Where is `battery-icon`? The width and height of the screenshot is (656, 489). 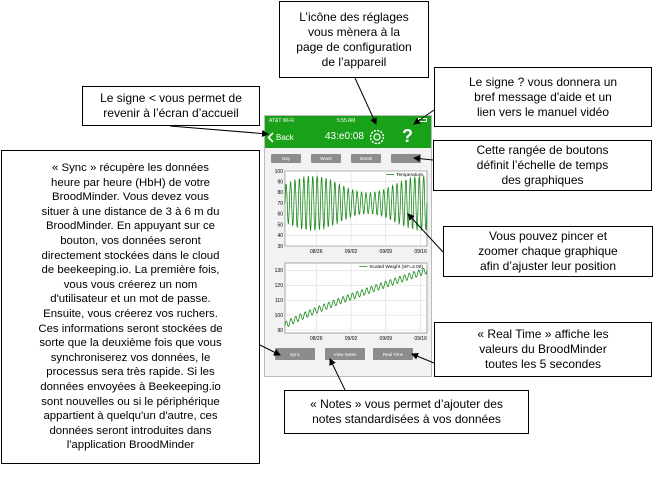 battery-icon is located at coordinates (422, 120).